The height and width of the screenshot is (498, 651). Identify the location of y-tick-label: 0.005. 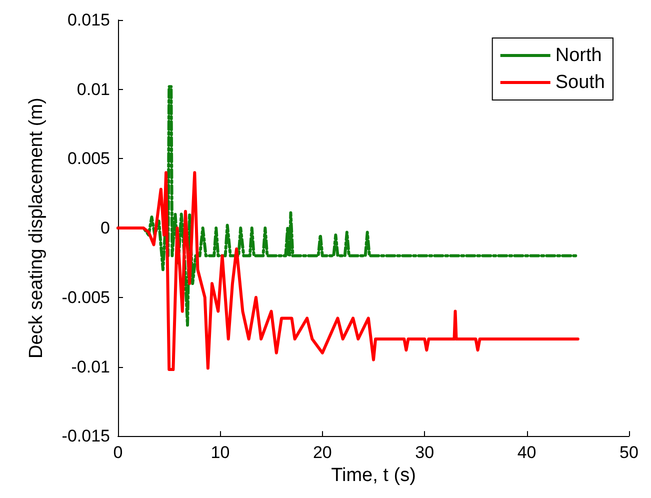
(88, 158).